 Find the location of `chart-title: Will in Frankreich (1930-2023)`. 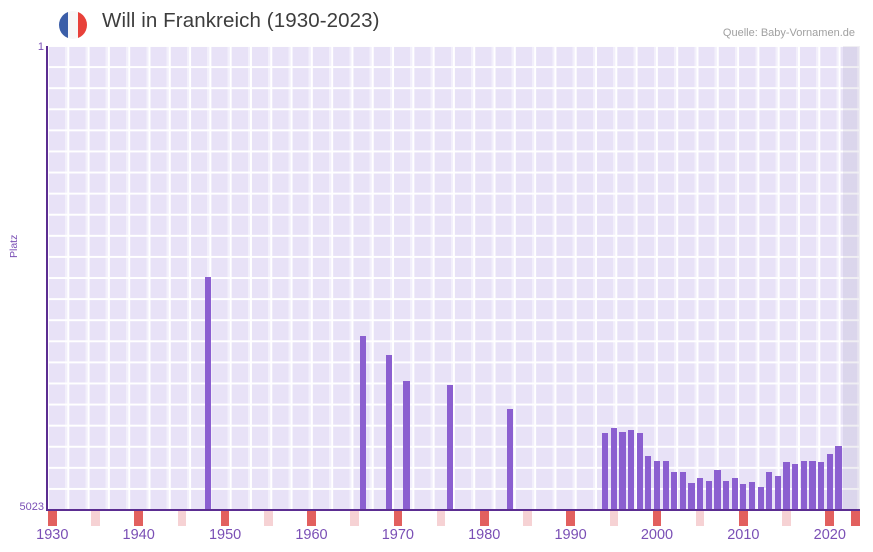

chart-title: Will in Frankreich (1930-2023) is located at coordinates (241, 20).